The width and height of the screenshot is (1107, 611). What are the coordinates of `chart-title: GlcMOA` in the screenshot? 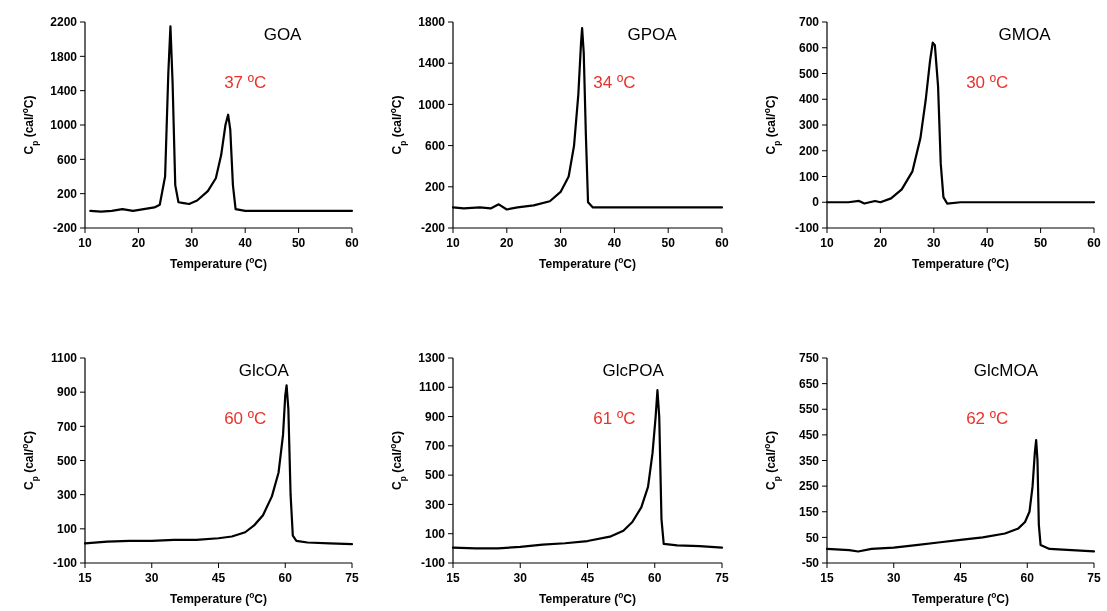 It's located at (1006, 370).